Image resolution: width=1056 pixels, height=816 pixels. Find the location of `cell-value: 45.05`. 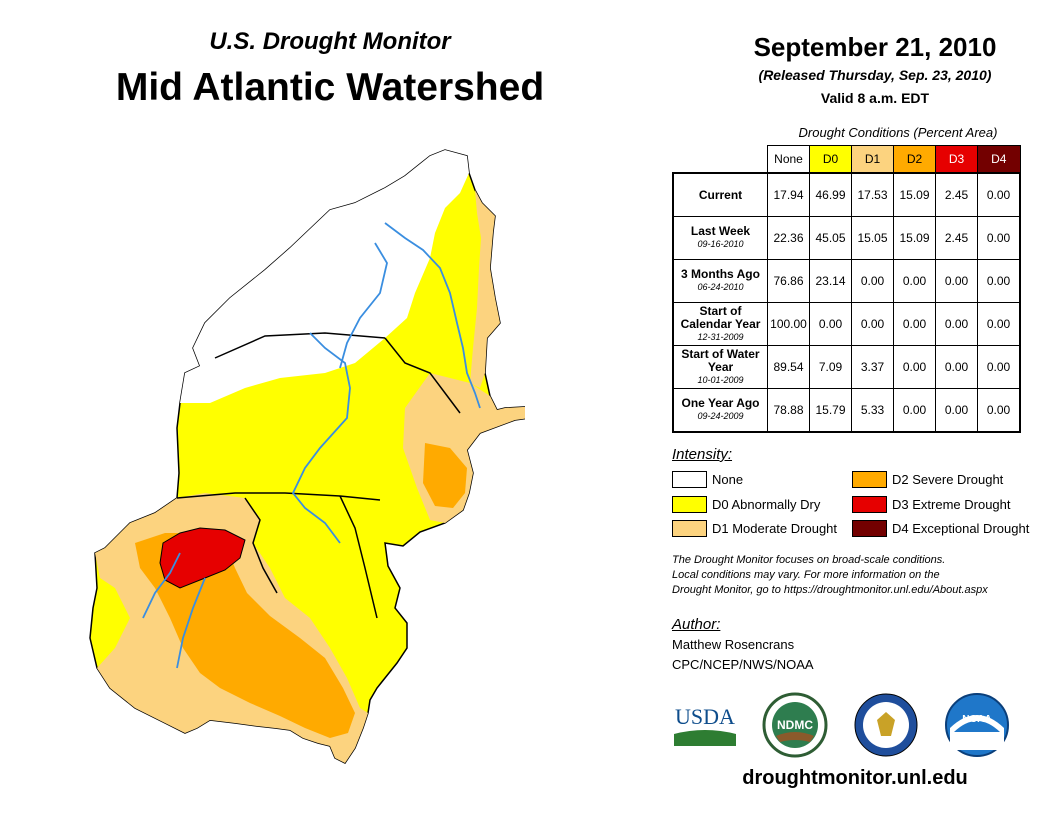

cell-value: 45.05 is located at coordinates (830, 238).